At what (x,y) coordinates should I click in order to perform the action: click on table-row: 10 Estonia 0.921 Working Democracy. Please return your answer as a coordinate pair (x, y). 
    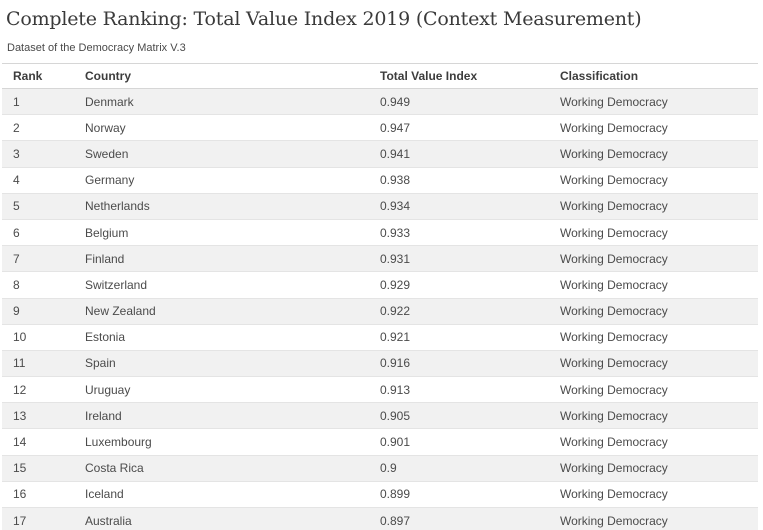
    Looking at the image, I should click on (380, 337).